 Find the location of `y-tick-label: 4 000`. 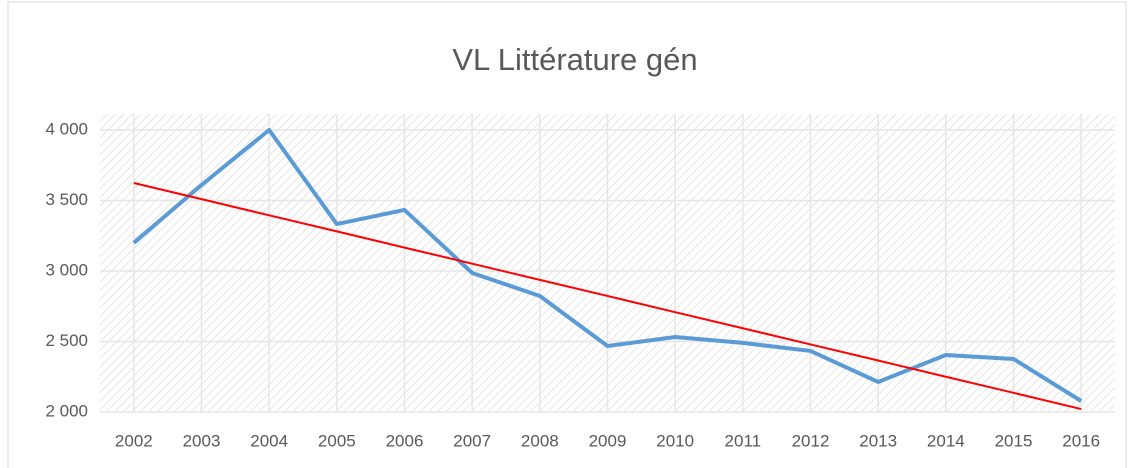

y-tick-label: 4 000 is located at coordinates (66, 128).